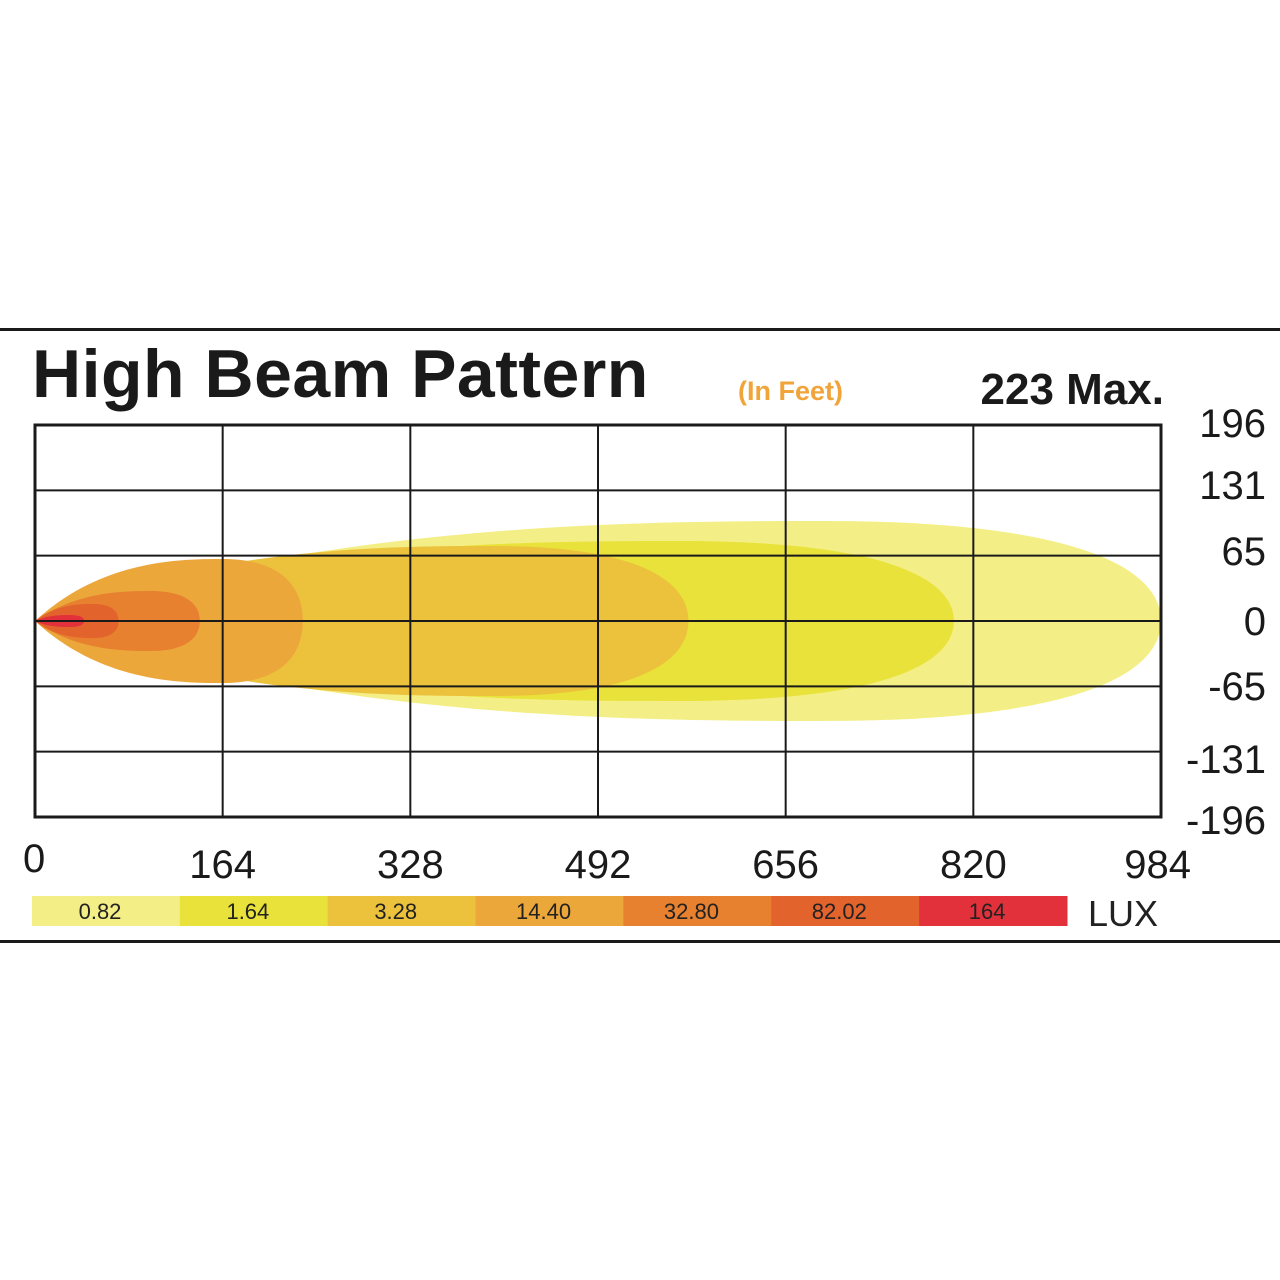 The height and width of the screenshot is (1280, 1280). I want to click on y-tick-label: 196, so click(1232, 424).